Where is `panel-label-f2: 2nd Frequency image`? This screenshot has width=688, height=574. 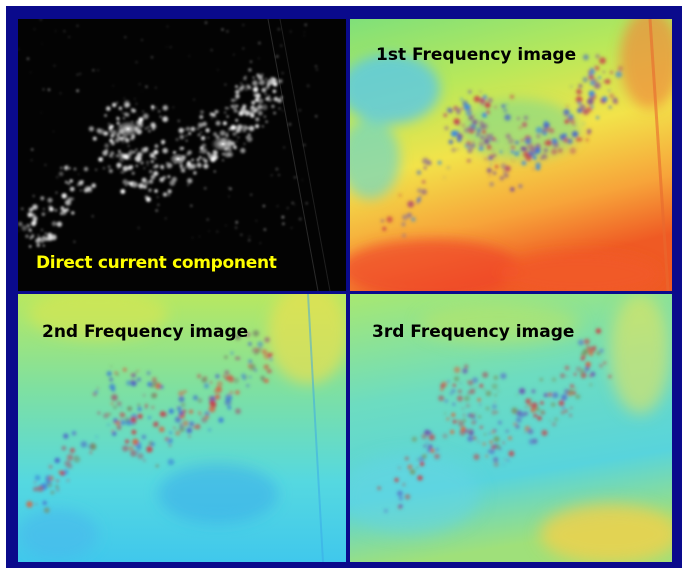 panel-label-f2: 2nd Frequency image is located at coordinates (145, 332).